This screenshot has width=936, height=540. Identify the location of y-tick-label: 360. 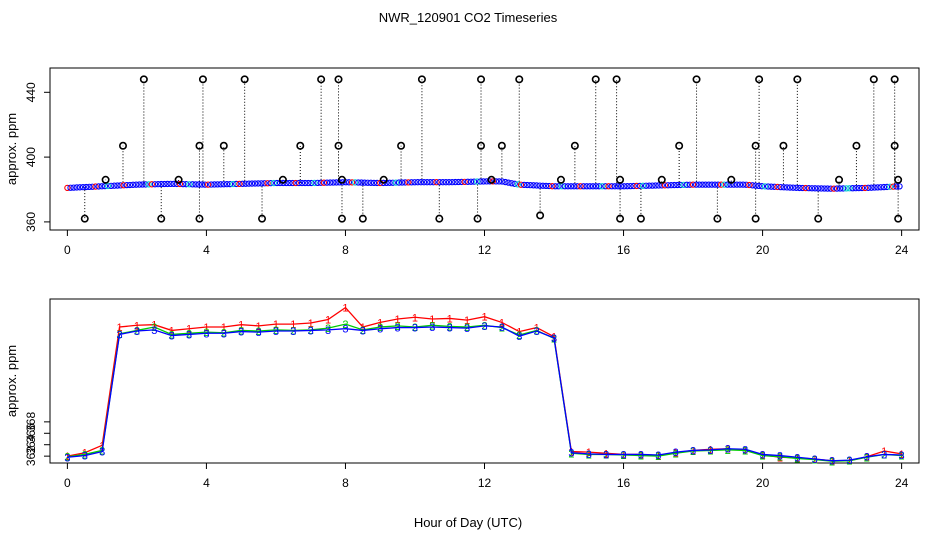
(31, 222).